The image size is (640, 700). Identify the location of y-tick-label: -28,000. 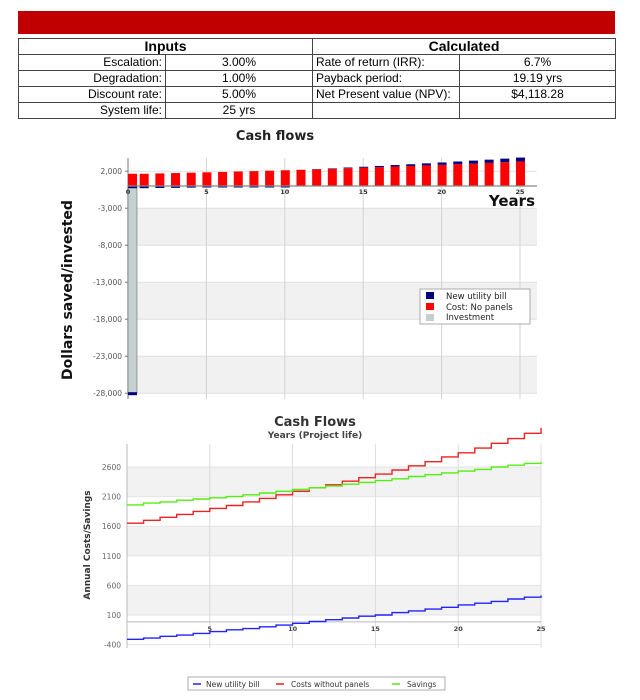
(107, 393).